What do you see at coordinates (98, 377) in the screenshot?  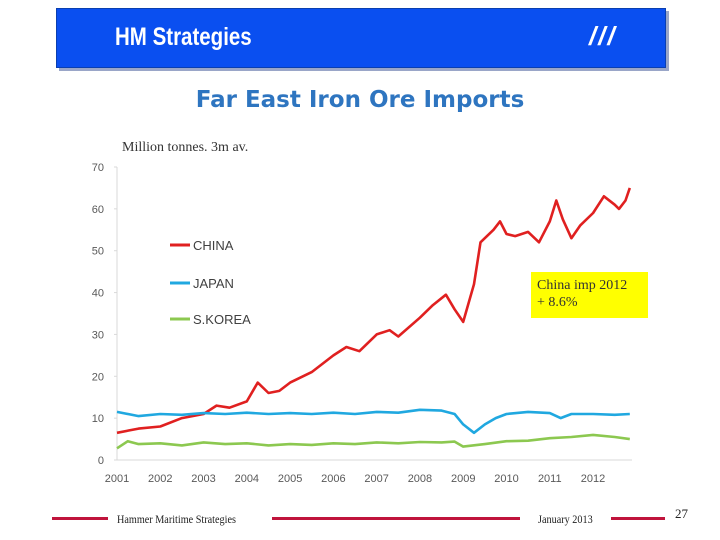 I see `y-tick-label: 20` at bounding box center [98, 377].